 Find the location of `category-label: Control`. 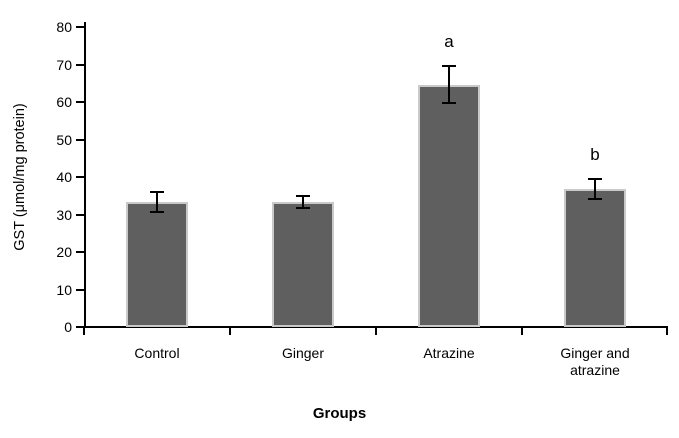

category-label: Control is located at coordinates (157, 353).